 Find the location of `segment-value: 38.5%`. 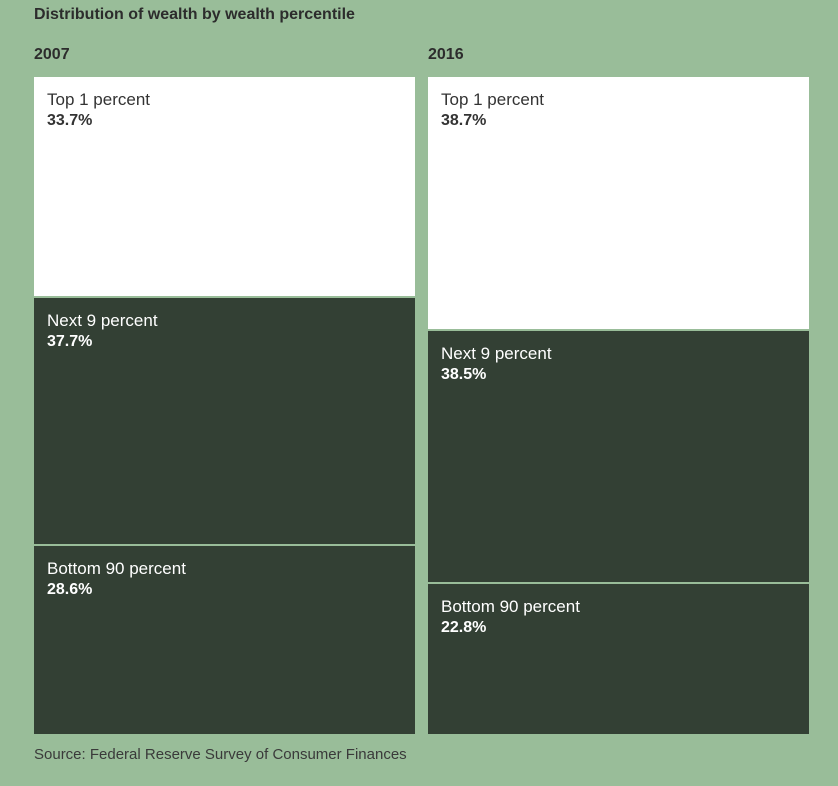

segment-value: 38.5% is located at coordinates (464, 375).